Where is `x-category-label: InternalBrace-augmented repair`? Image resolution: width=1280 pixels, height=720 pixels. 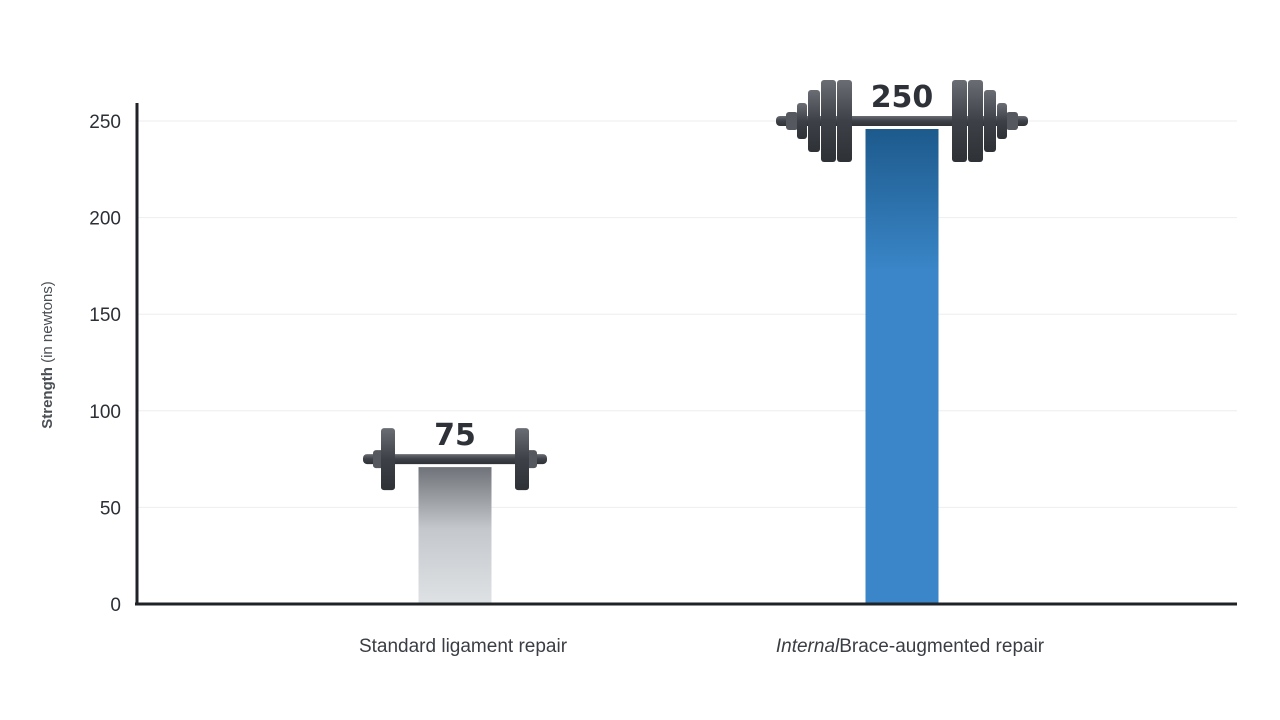 x-category-label: InternalBrace-augmented repair is located at coordinates (910, 646).